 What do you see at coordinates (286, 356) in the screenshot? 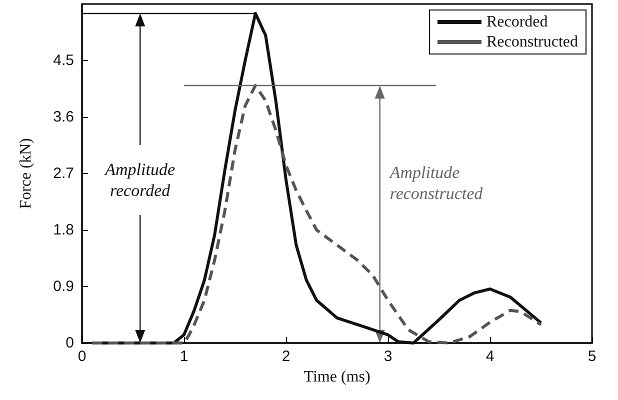
I see `x-tick-label: 2` at bounding box center [286, 356].